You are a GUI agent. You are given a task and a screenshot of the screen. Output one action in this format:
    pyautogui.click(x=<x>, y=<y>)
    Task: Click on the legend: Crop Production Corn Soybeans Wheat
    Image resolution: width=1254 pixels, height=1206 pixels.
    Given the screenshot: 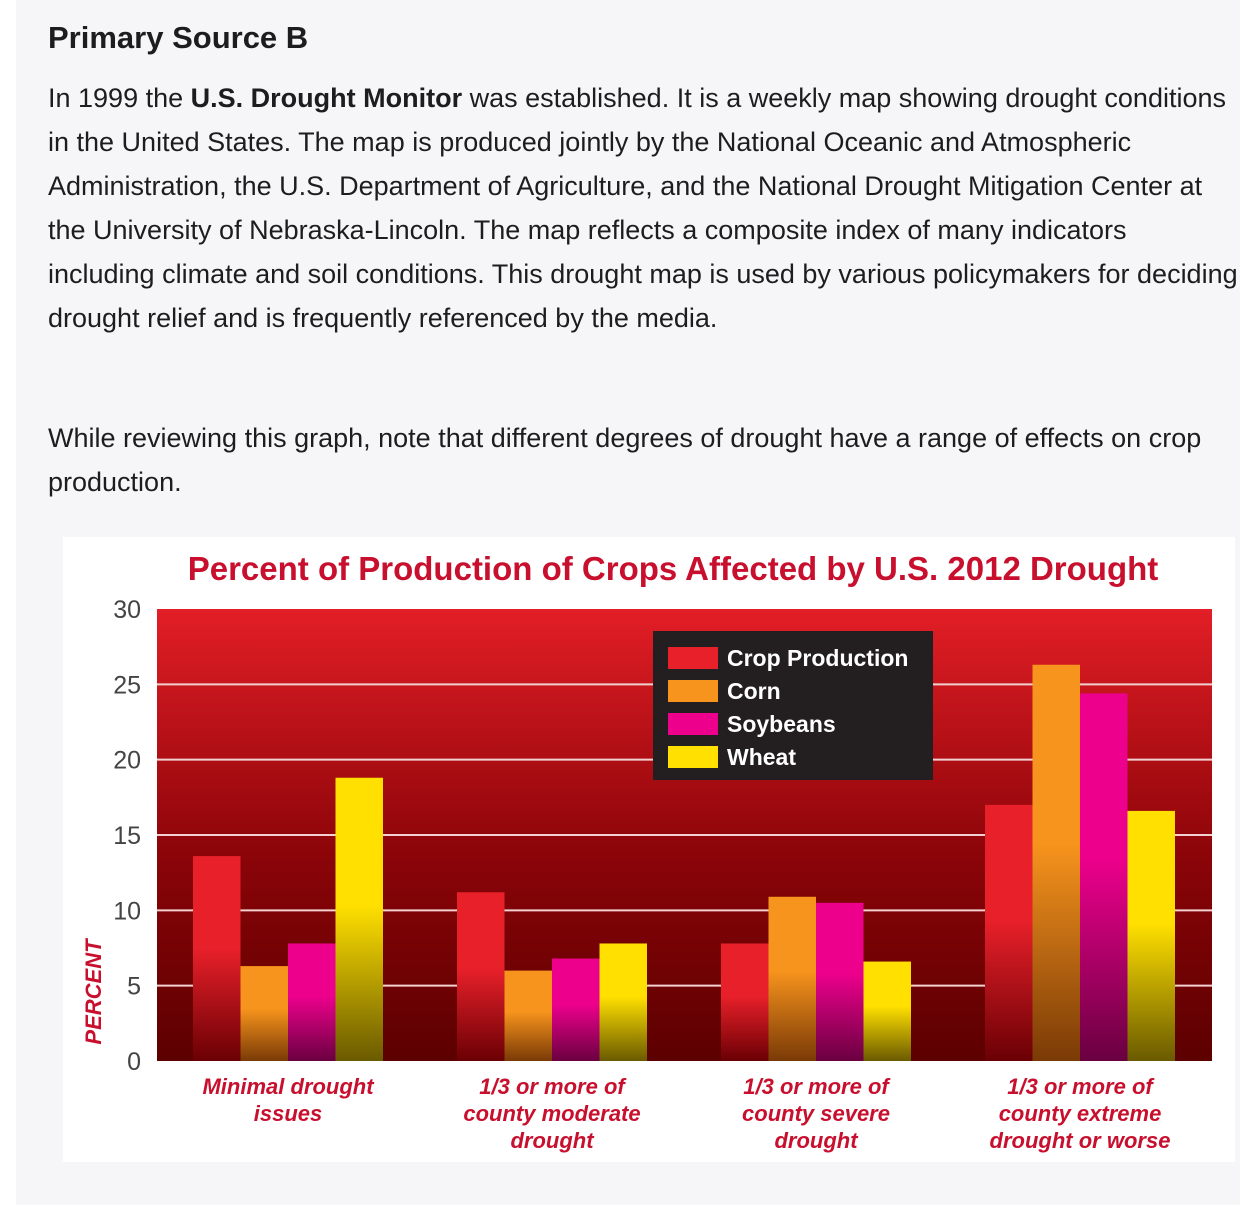 What is the action you would take?
    pyautogui.click(x=793, y=705)
    